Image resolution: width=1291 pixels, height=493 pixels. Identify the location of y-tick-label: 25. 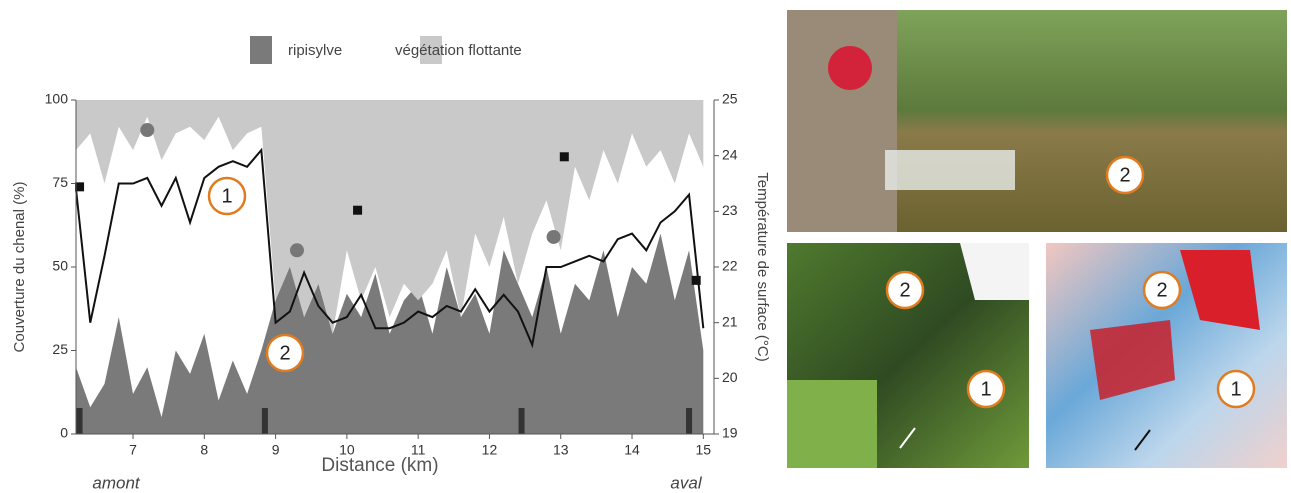
(60, 349).